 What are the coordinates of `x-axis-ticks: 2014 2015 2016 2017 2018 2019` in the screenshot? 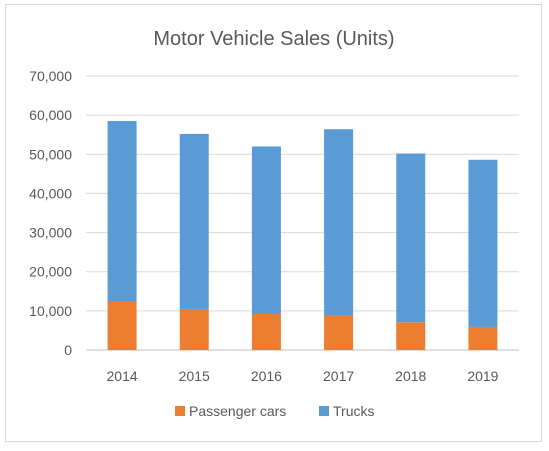 It's located at (303, 376).